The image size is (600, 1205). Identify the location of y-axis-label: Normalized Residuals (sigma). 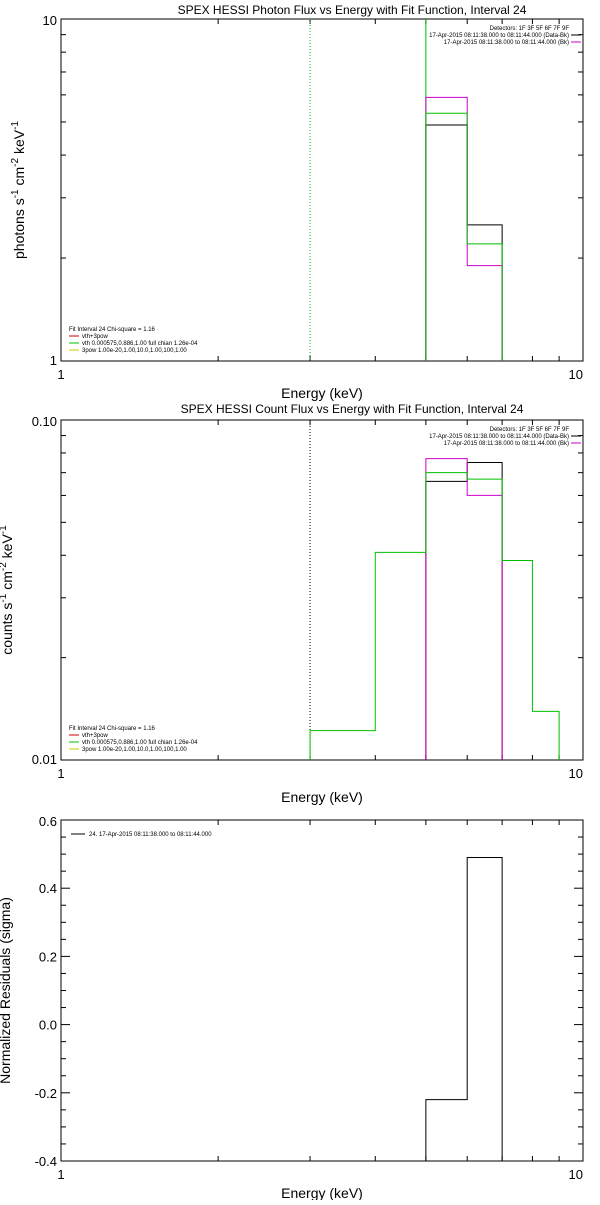
(6, 990).